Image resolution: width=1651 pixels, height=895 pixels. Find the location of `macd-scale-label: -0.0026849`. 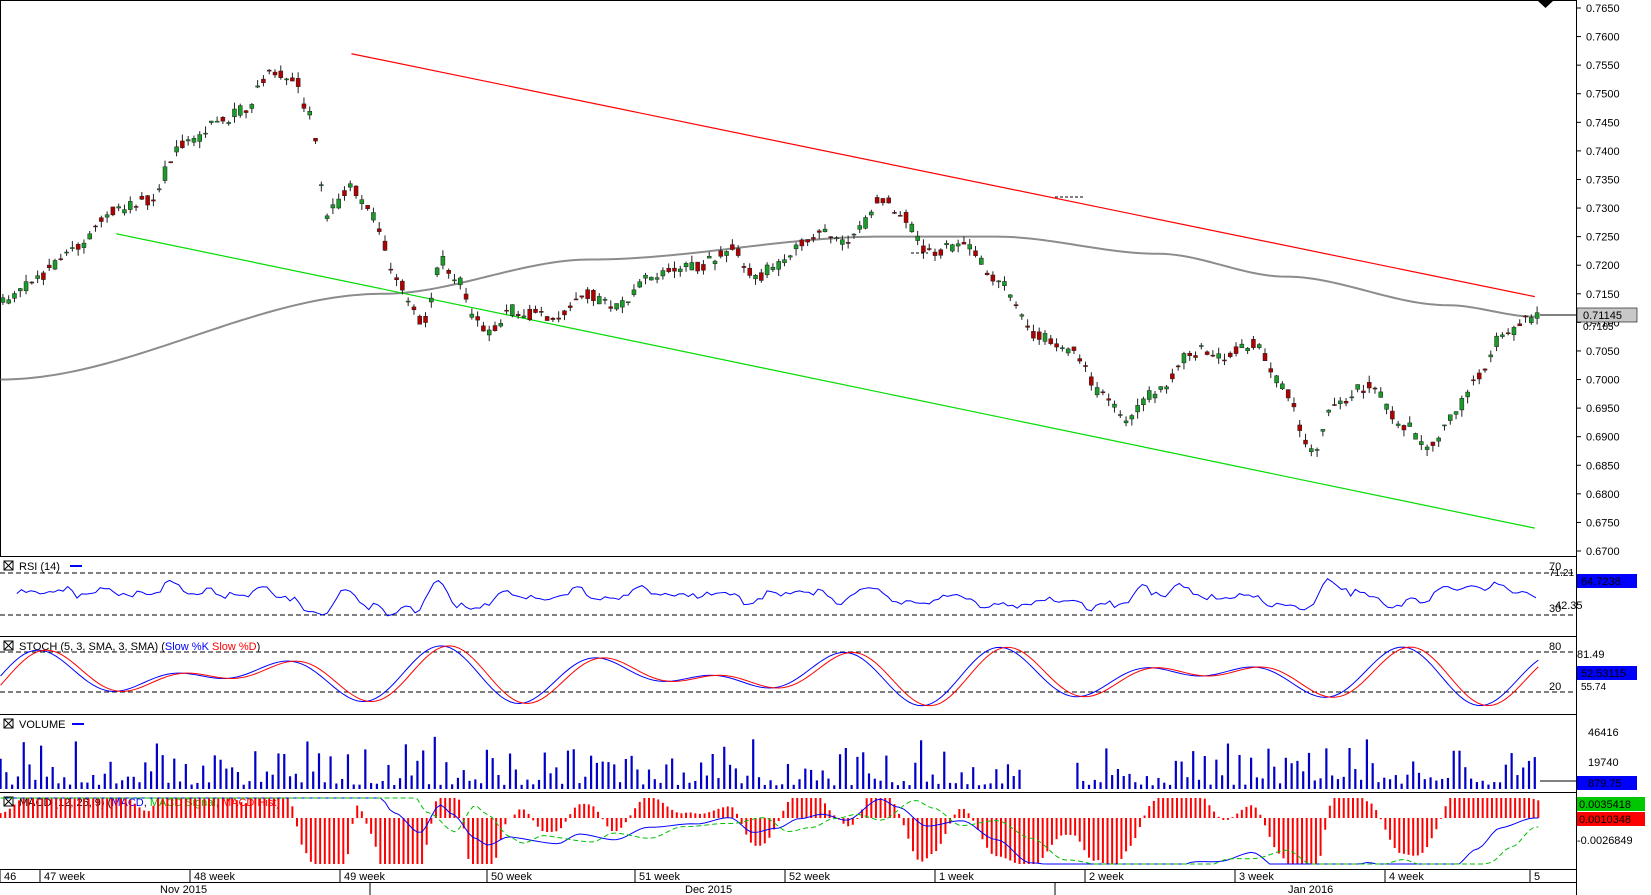

macd-scale-label: -0.0026849 is located at coordinates (1605, 841).